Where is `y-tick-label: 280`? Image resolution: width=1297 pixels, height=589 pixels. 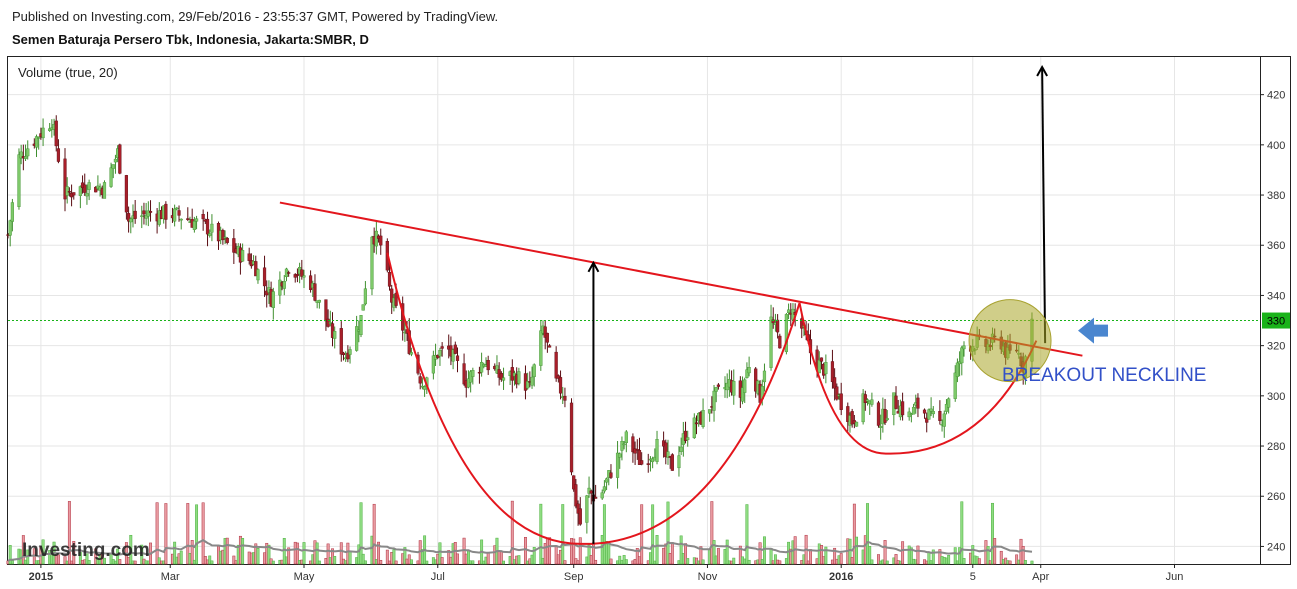
y-tick-label: 280 is located at coordinates (1276, 447).